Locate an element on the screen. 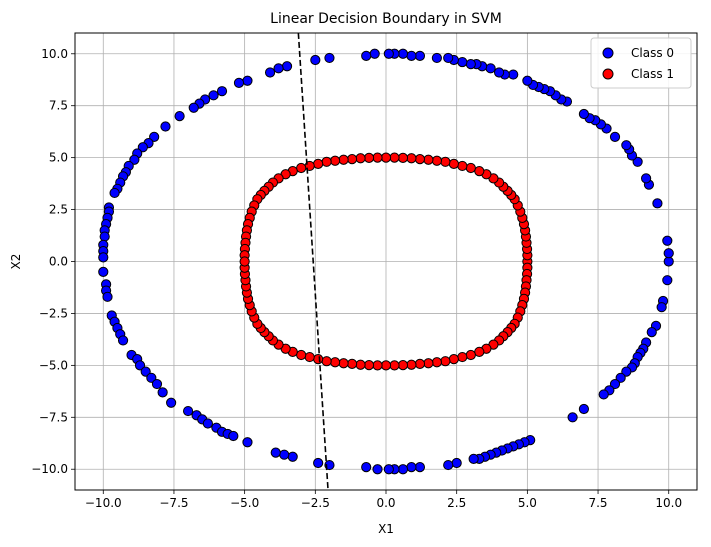  decision-boundary-layer is located at coordinates (313, 261).